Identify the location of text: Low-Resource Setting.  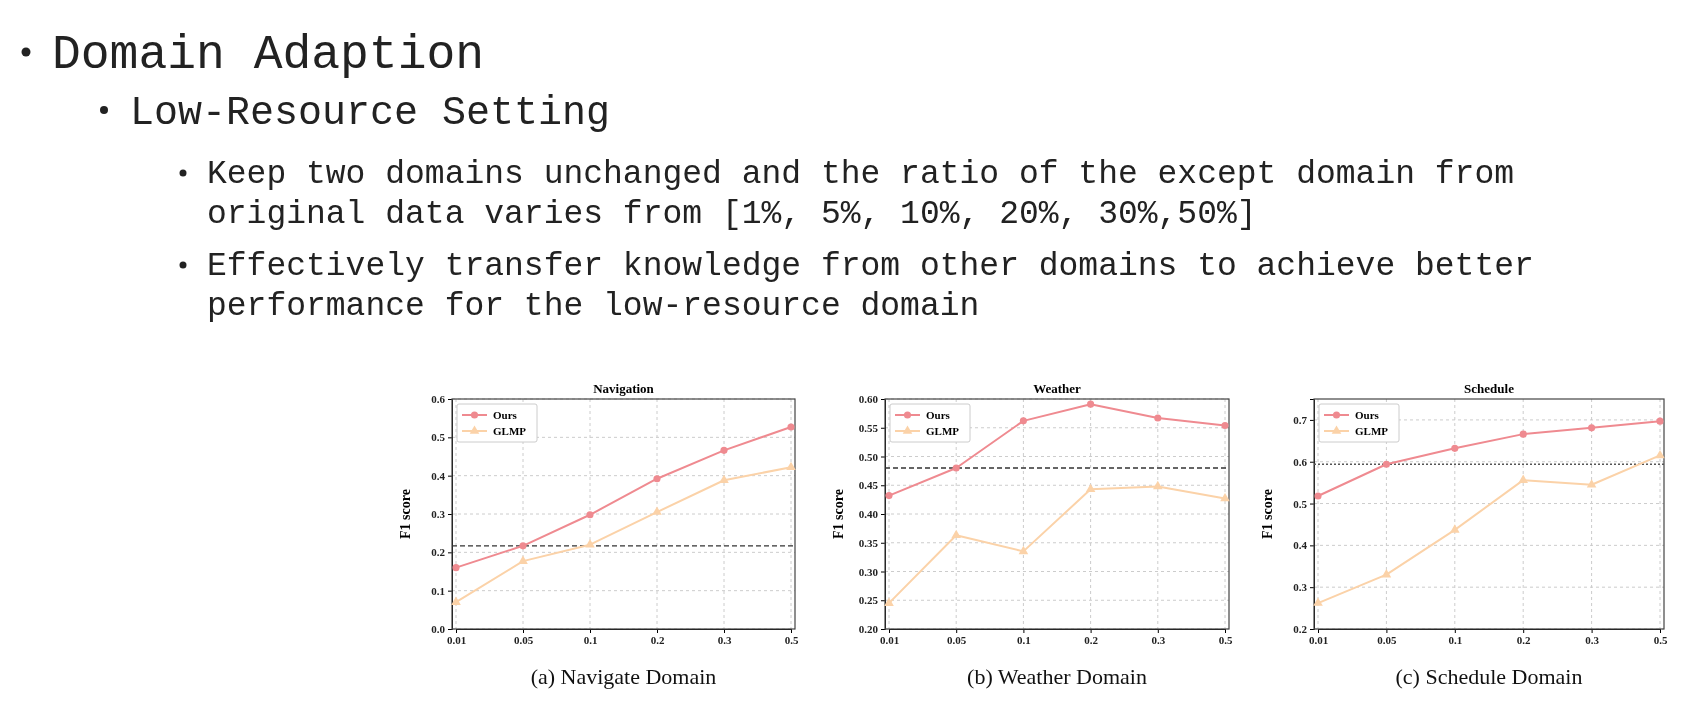
(370, 113).